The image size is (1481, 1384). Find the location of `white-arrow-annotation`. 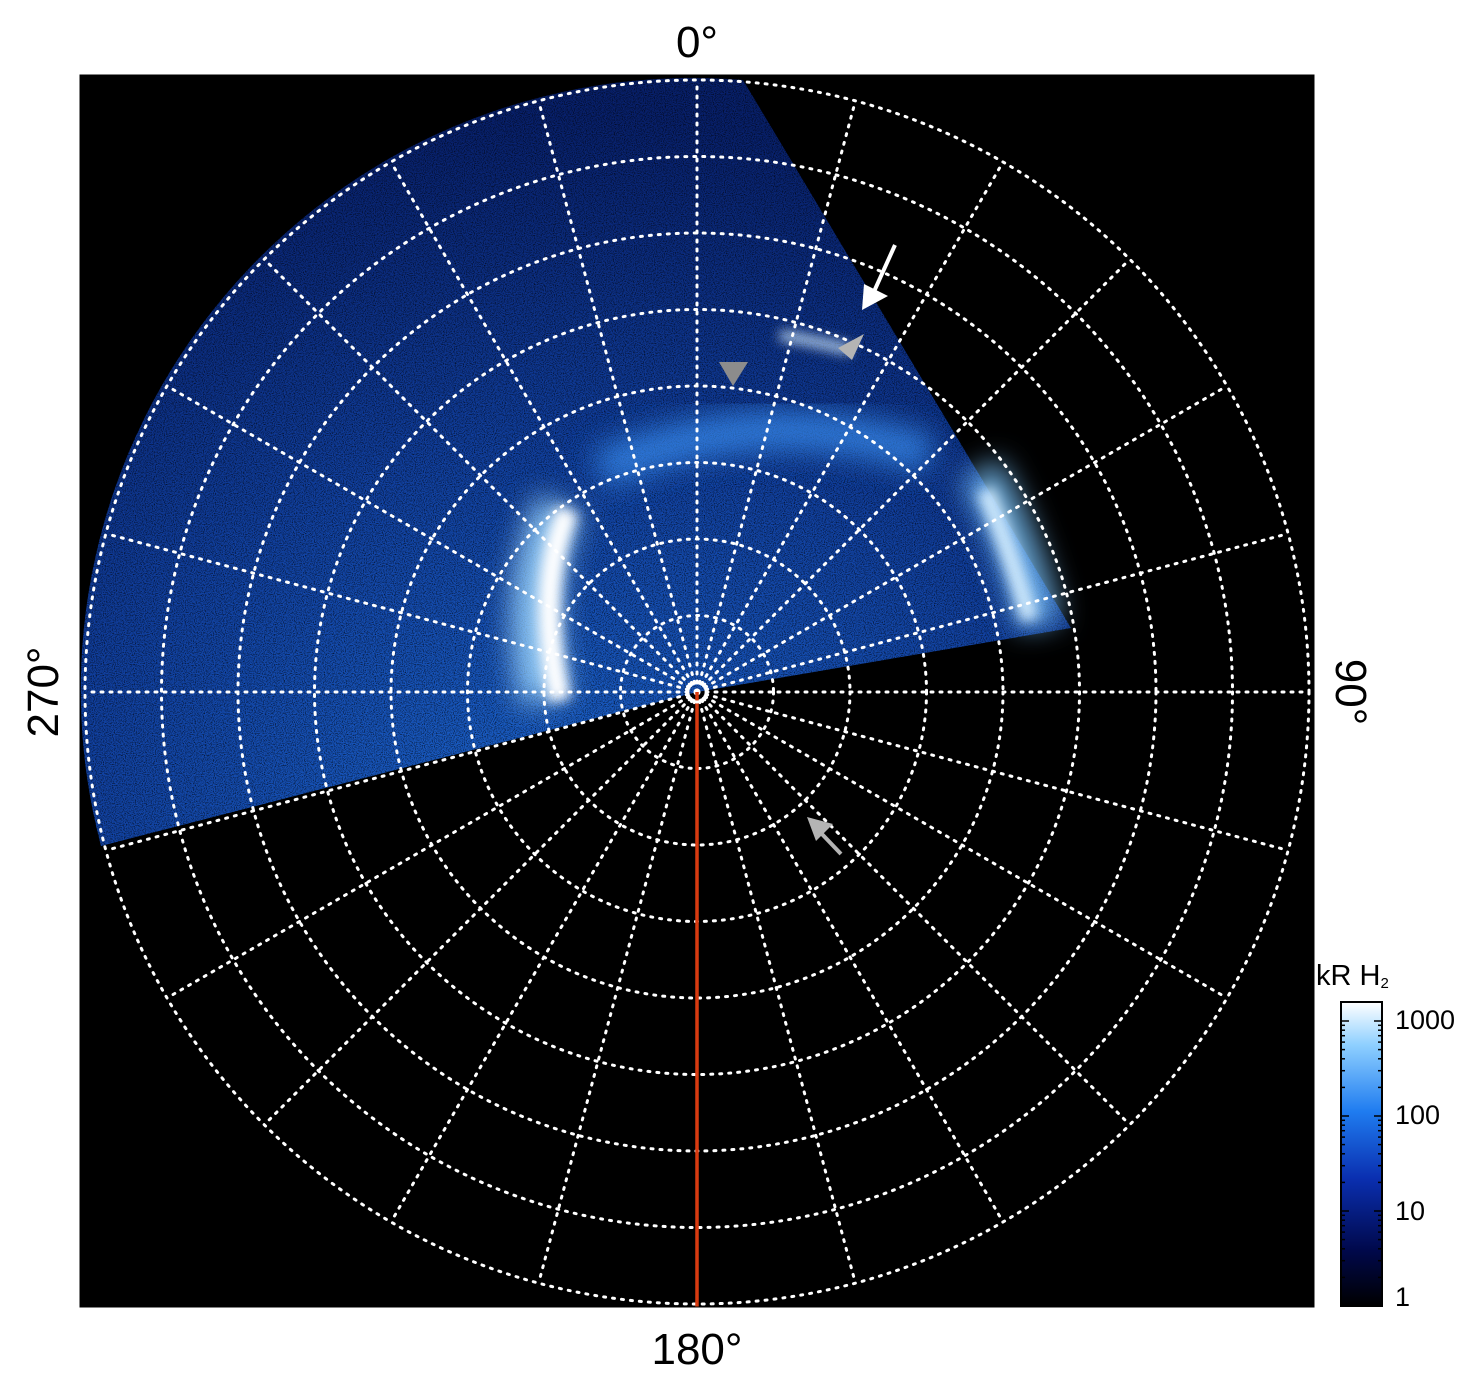

white-arrow-annotation is located at coordinates (879, 277).